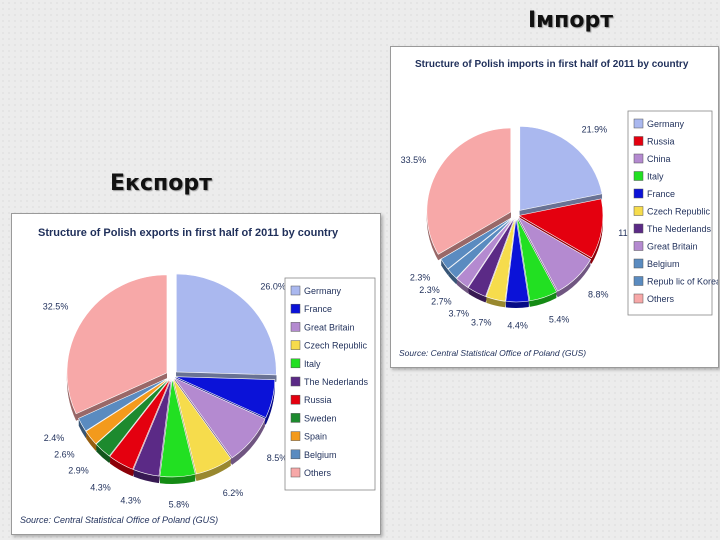 This screenshot has height=540, width=720. Describe the element at coordinates (100, 487) in the screenshot. I see `export-label-russia: 4.3%` at that location.